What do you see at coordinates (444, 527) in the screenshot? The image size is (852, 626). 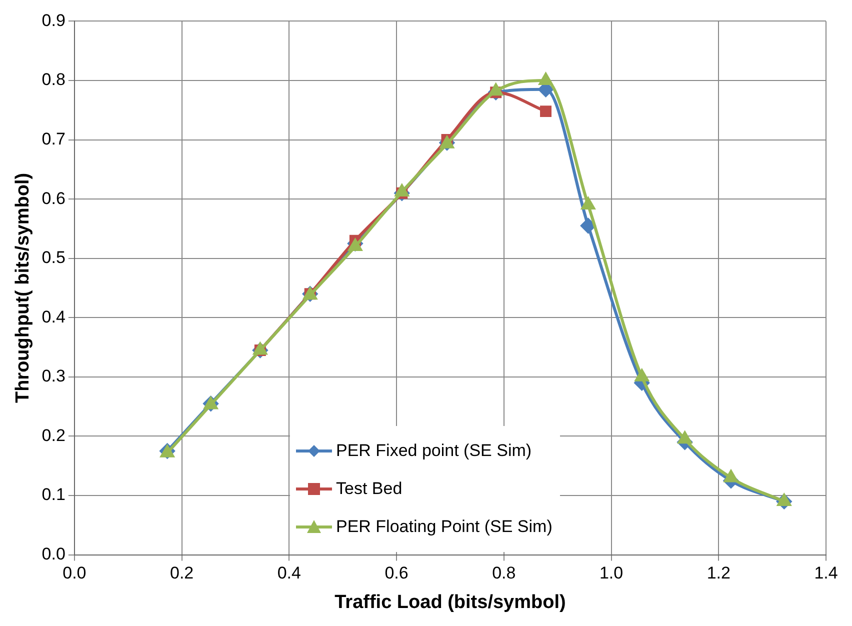 I see `legend-label: PER Floating Point (SE Sim)` at bounding box center [444, 527].